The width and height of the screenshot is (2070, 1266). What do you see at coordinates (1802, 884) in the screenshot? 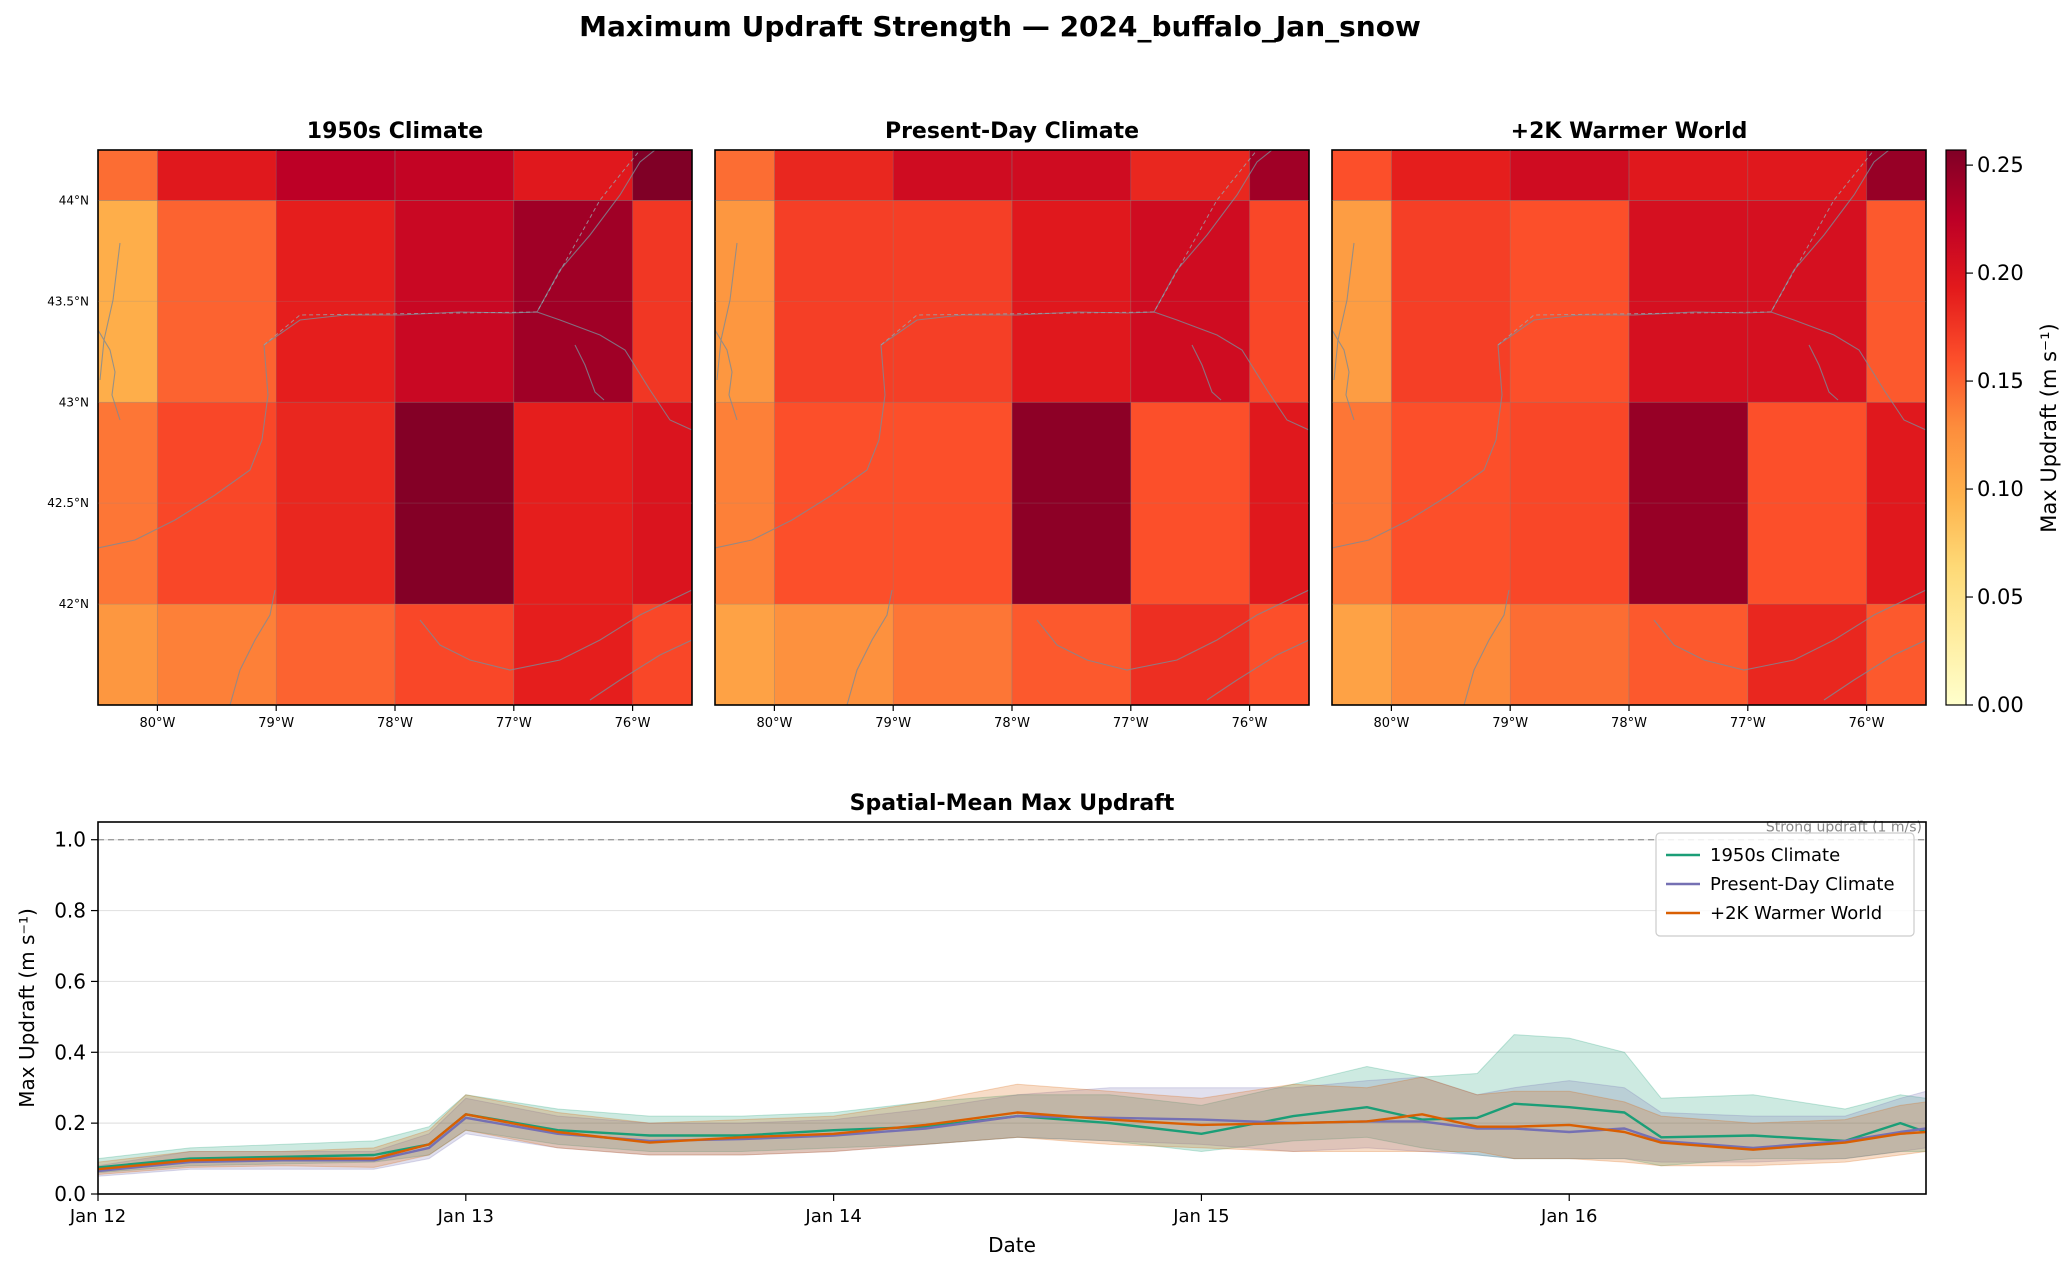
I see `legend-label: Present-Day Climate` at bounding box center [1802, 884].